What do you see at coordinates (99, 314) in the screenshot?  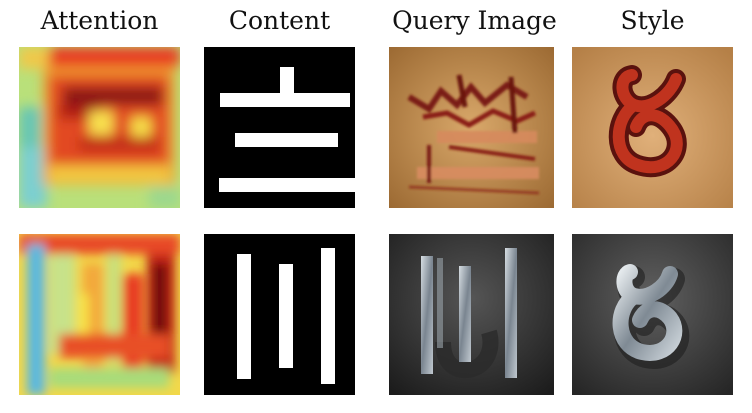 I see `attention-heatmap-row2` at bounding box center [99, 314].